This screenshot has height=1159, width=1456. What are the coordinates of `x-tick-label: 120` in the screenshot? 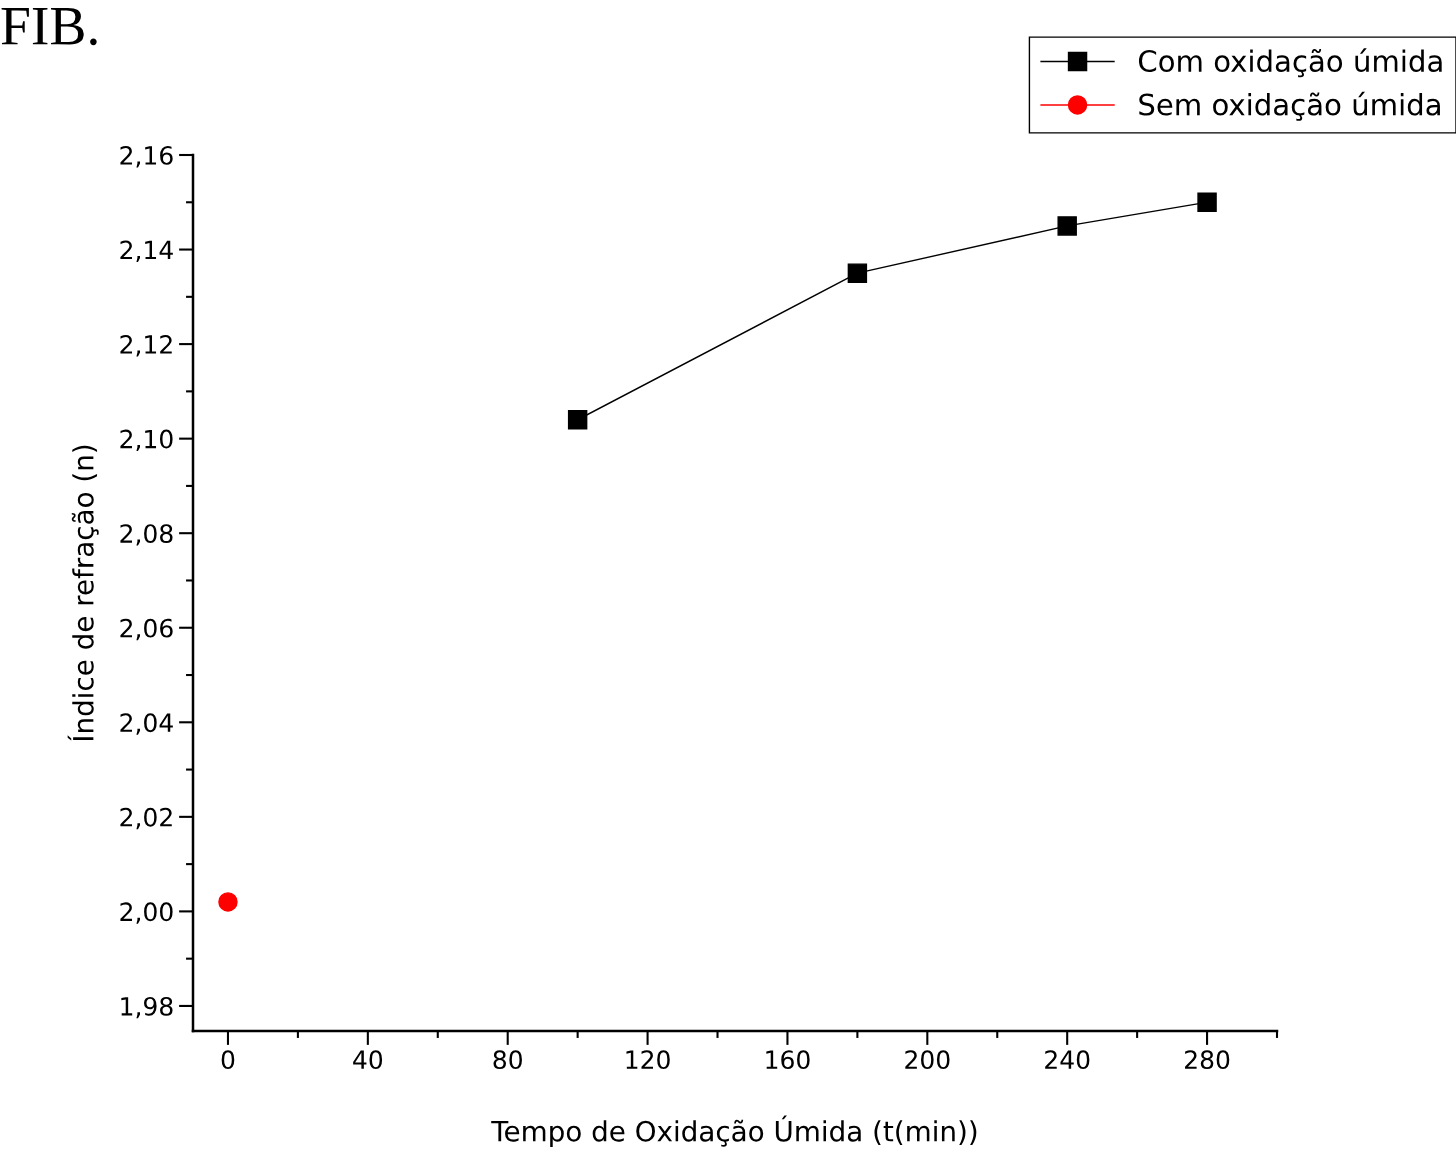 It's located at (648, 1060).